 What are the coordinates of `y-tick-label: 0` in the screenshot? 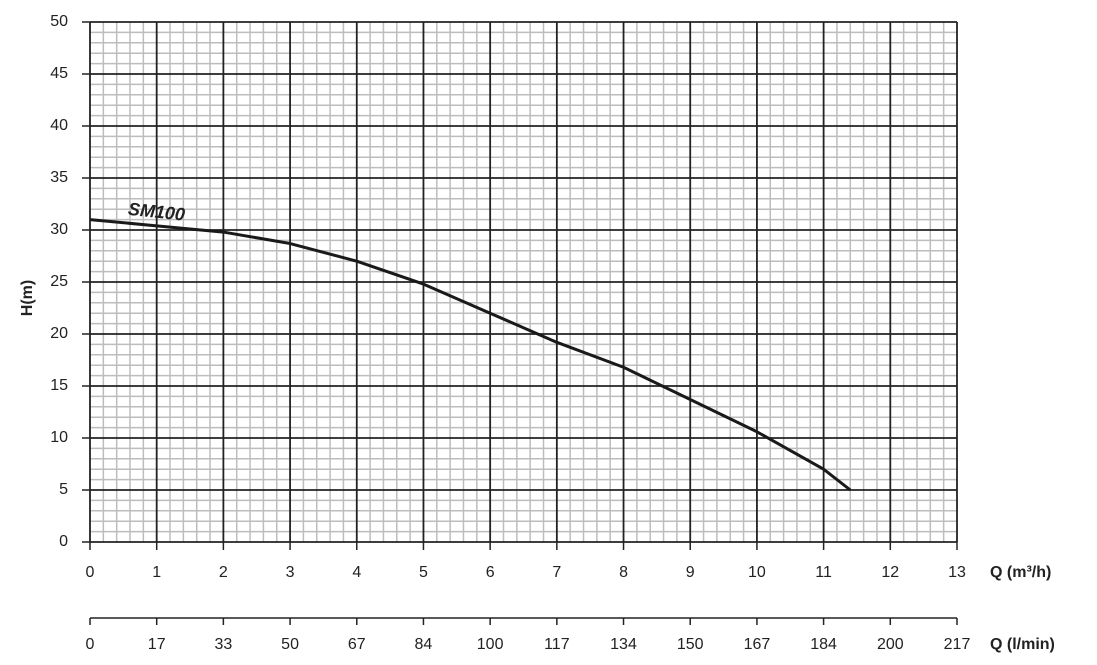 It's located at (63, 541).